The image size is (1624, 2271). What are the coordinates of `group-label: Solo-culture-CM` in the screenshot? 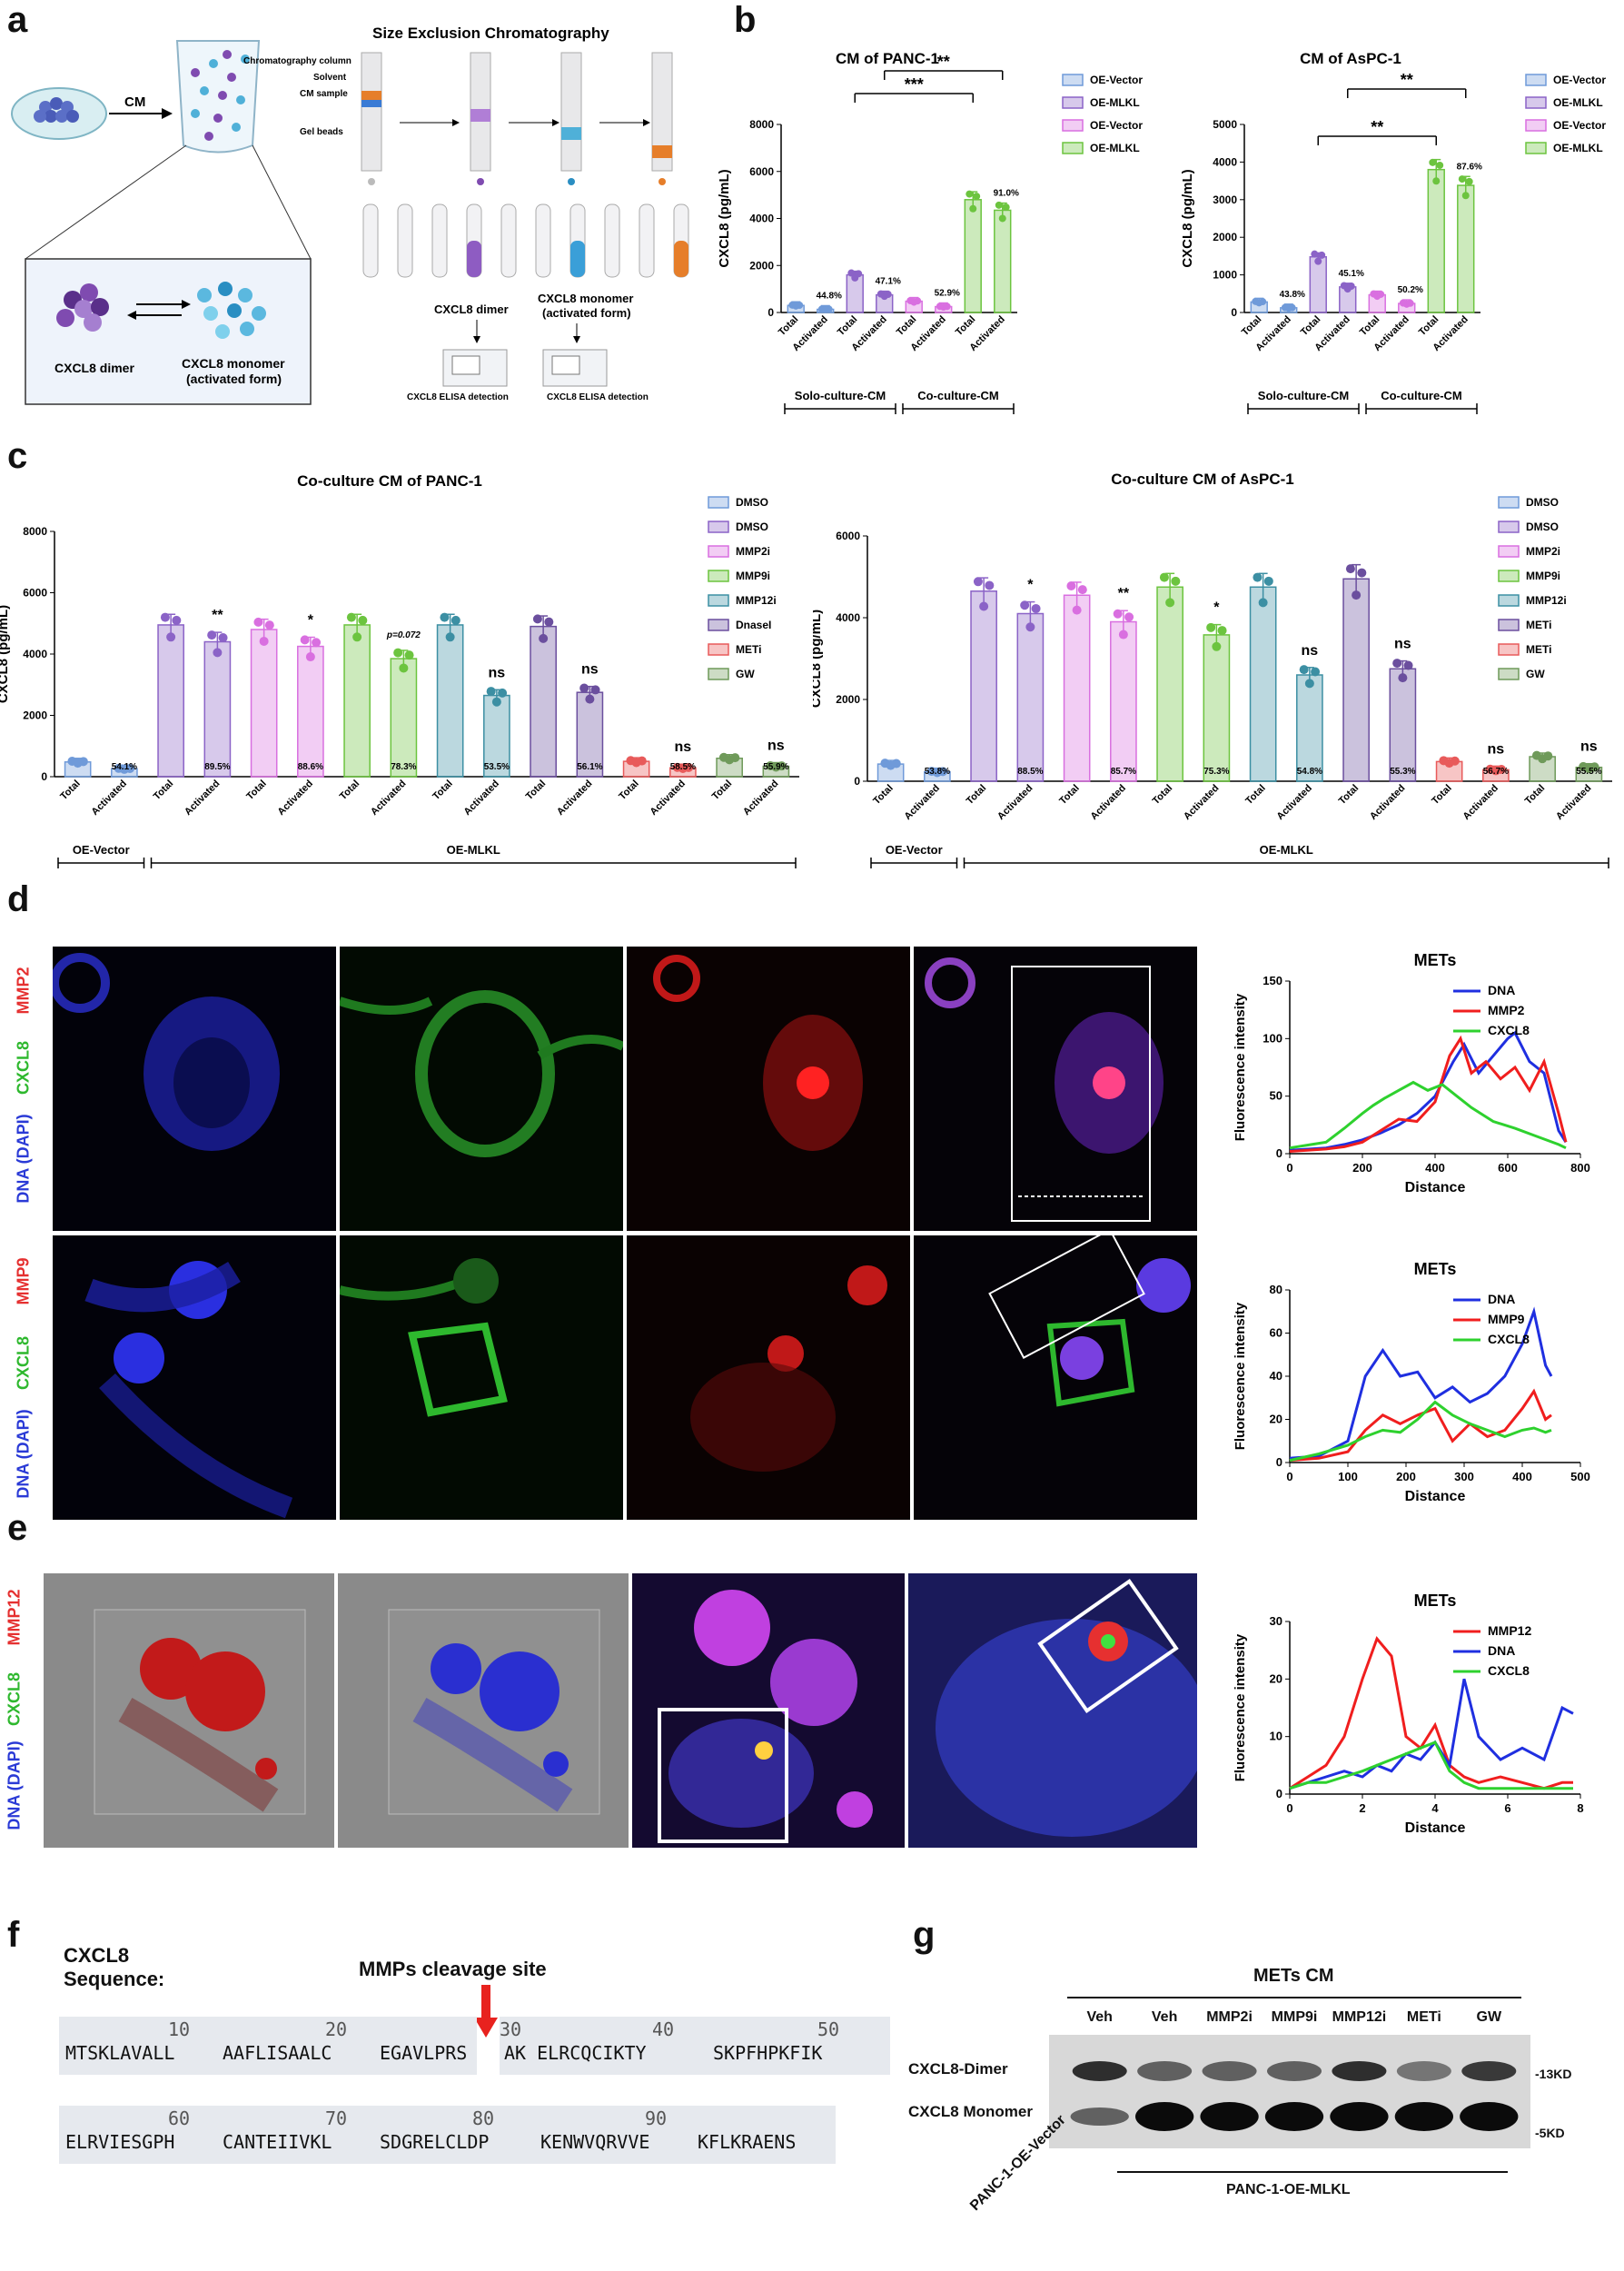 It's located at (1303, 395).